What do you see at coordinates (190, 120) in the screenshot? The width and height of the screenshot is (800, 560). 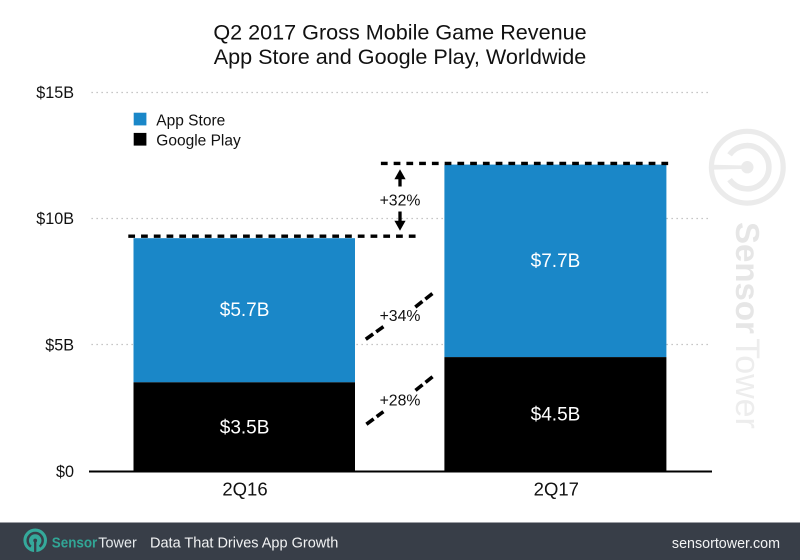 I see `svg-text: App Store` at bounding box center [190, 120].